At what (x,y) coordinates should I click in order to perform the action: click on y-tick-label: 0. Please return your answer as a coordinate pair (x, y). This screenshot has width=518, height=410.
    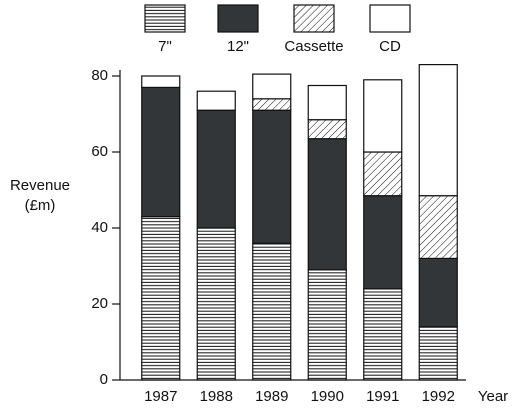
    Looking at the image, I should click on (104, 379).